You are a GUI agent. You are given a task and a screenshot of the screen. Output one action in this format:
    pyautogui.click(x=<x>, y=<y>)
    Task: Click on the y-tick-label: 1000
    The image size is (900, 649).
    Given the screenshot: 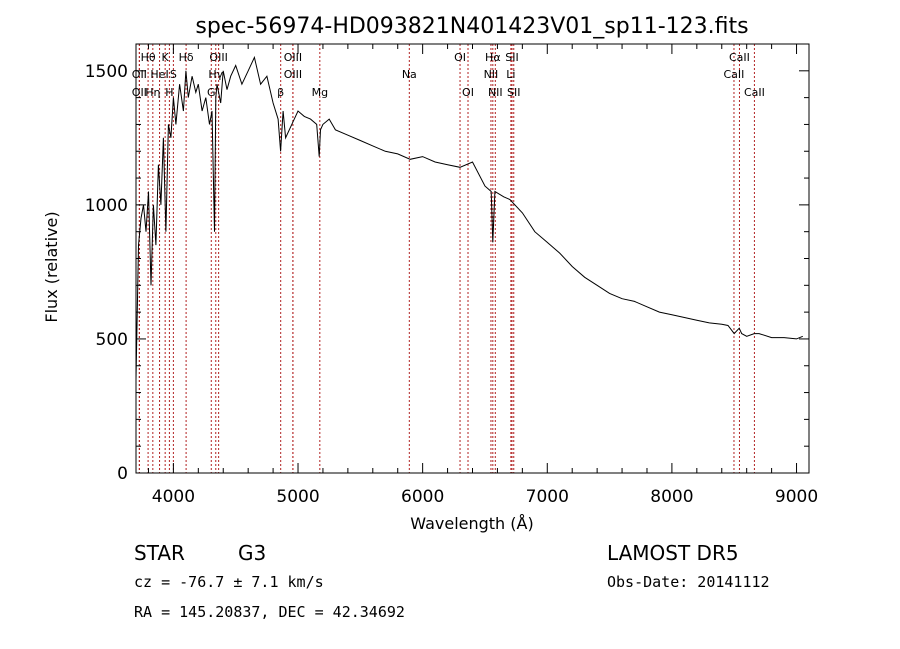 What is the action you would take?
    pyautogui.click(x=106, y=206)
    